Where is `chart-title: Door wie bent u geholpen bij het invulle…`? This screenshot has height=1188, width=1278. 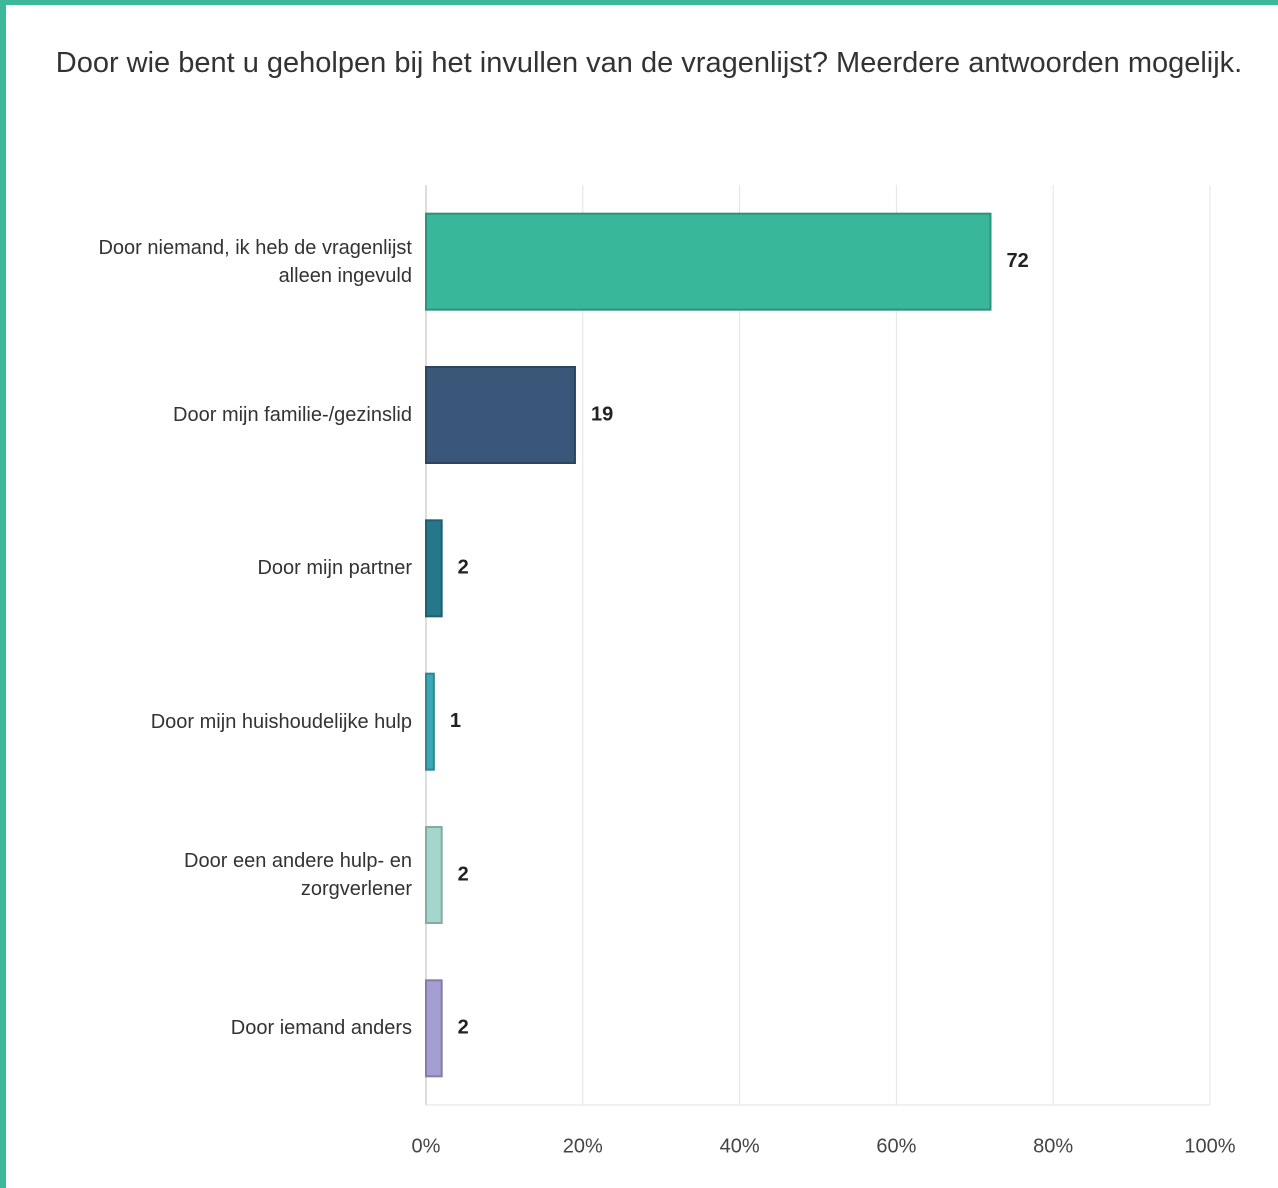 chart-title: Door wie bent u geholpen bij het invulle… is located at coordinates (649, 63).